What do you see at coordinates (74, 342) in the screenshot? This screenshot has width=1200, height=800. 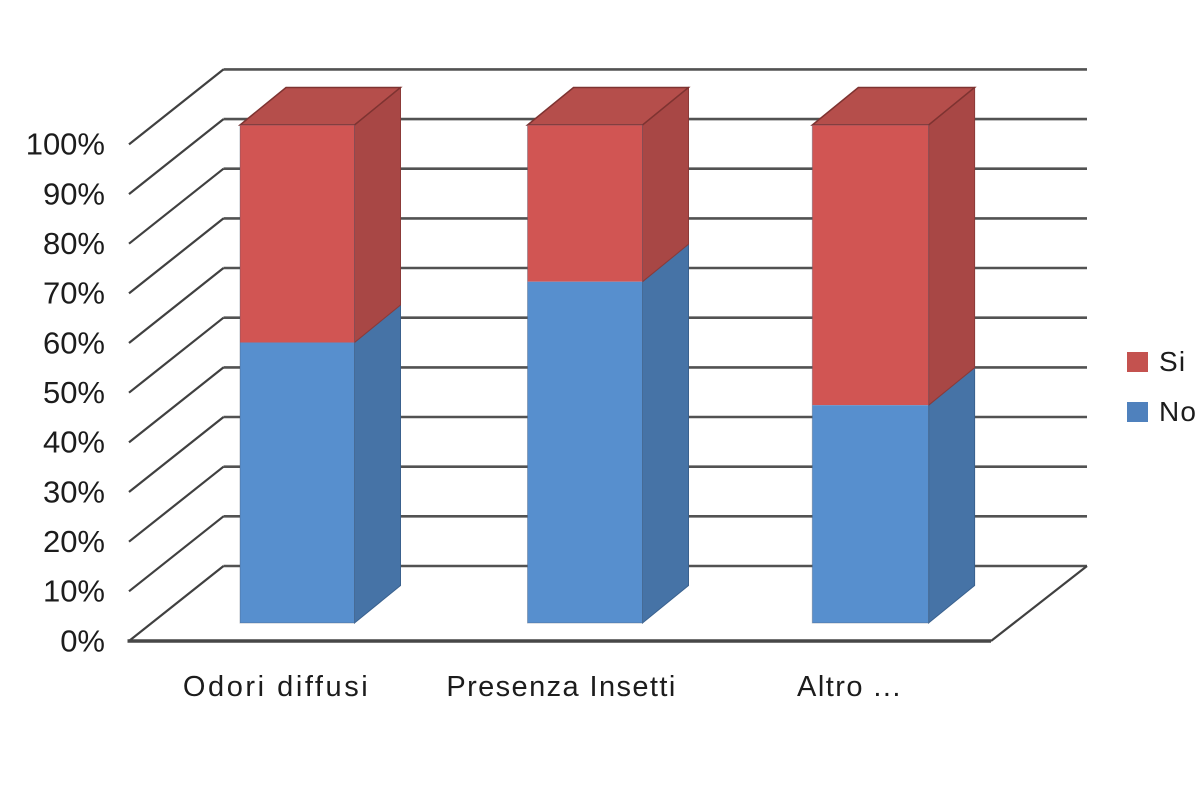 I see `svg-text: 60%` at bounding box center [74, 342].